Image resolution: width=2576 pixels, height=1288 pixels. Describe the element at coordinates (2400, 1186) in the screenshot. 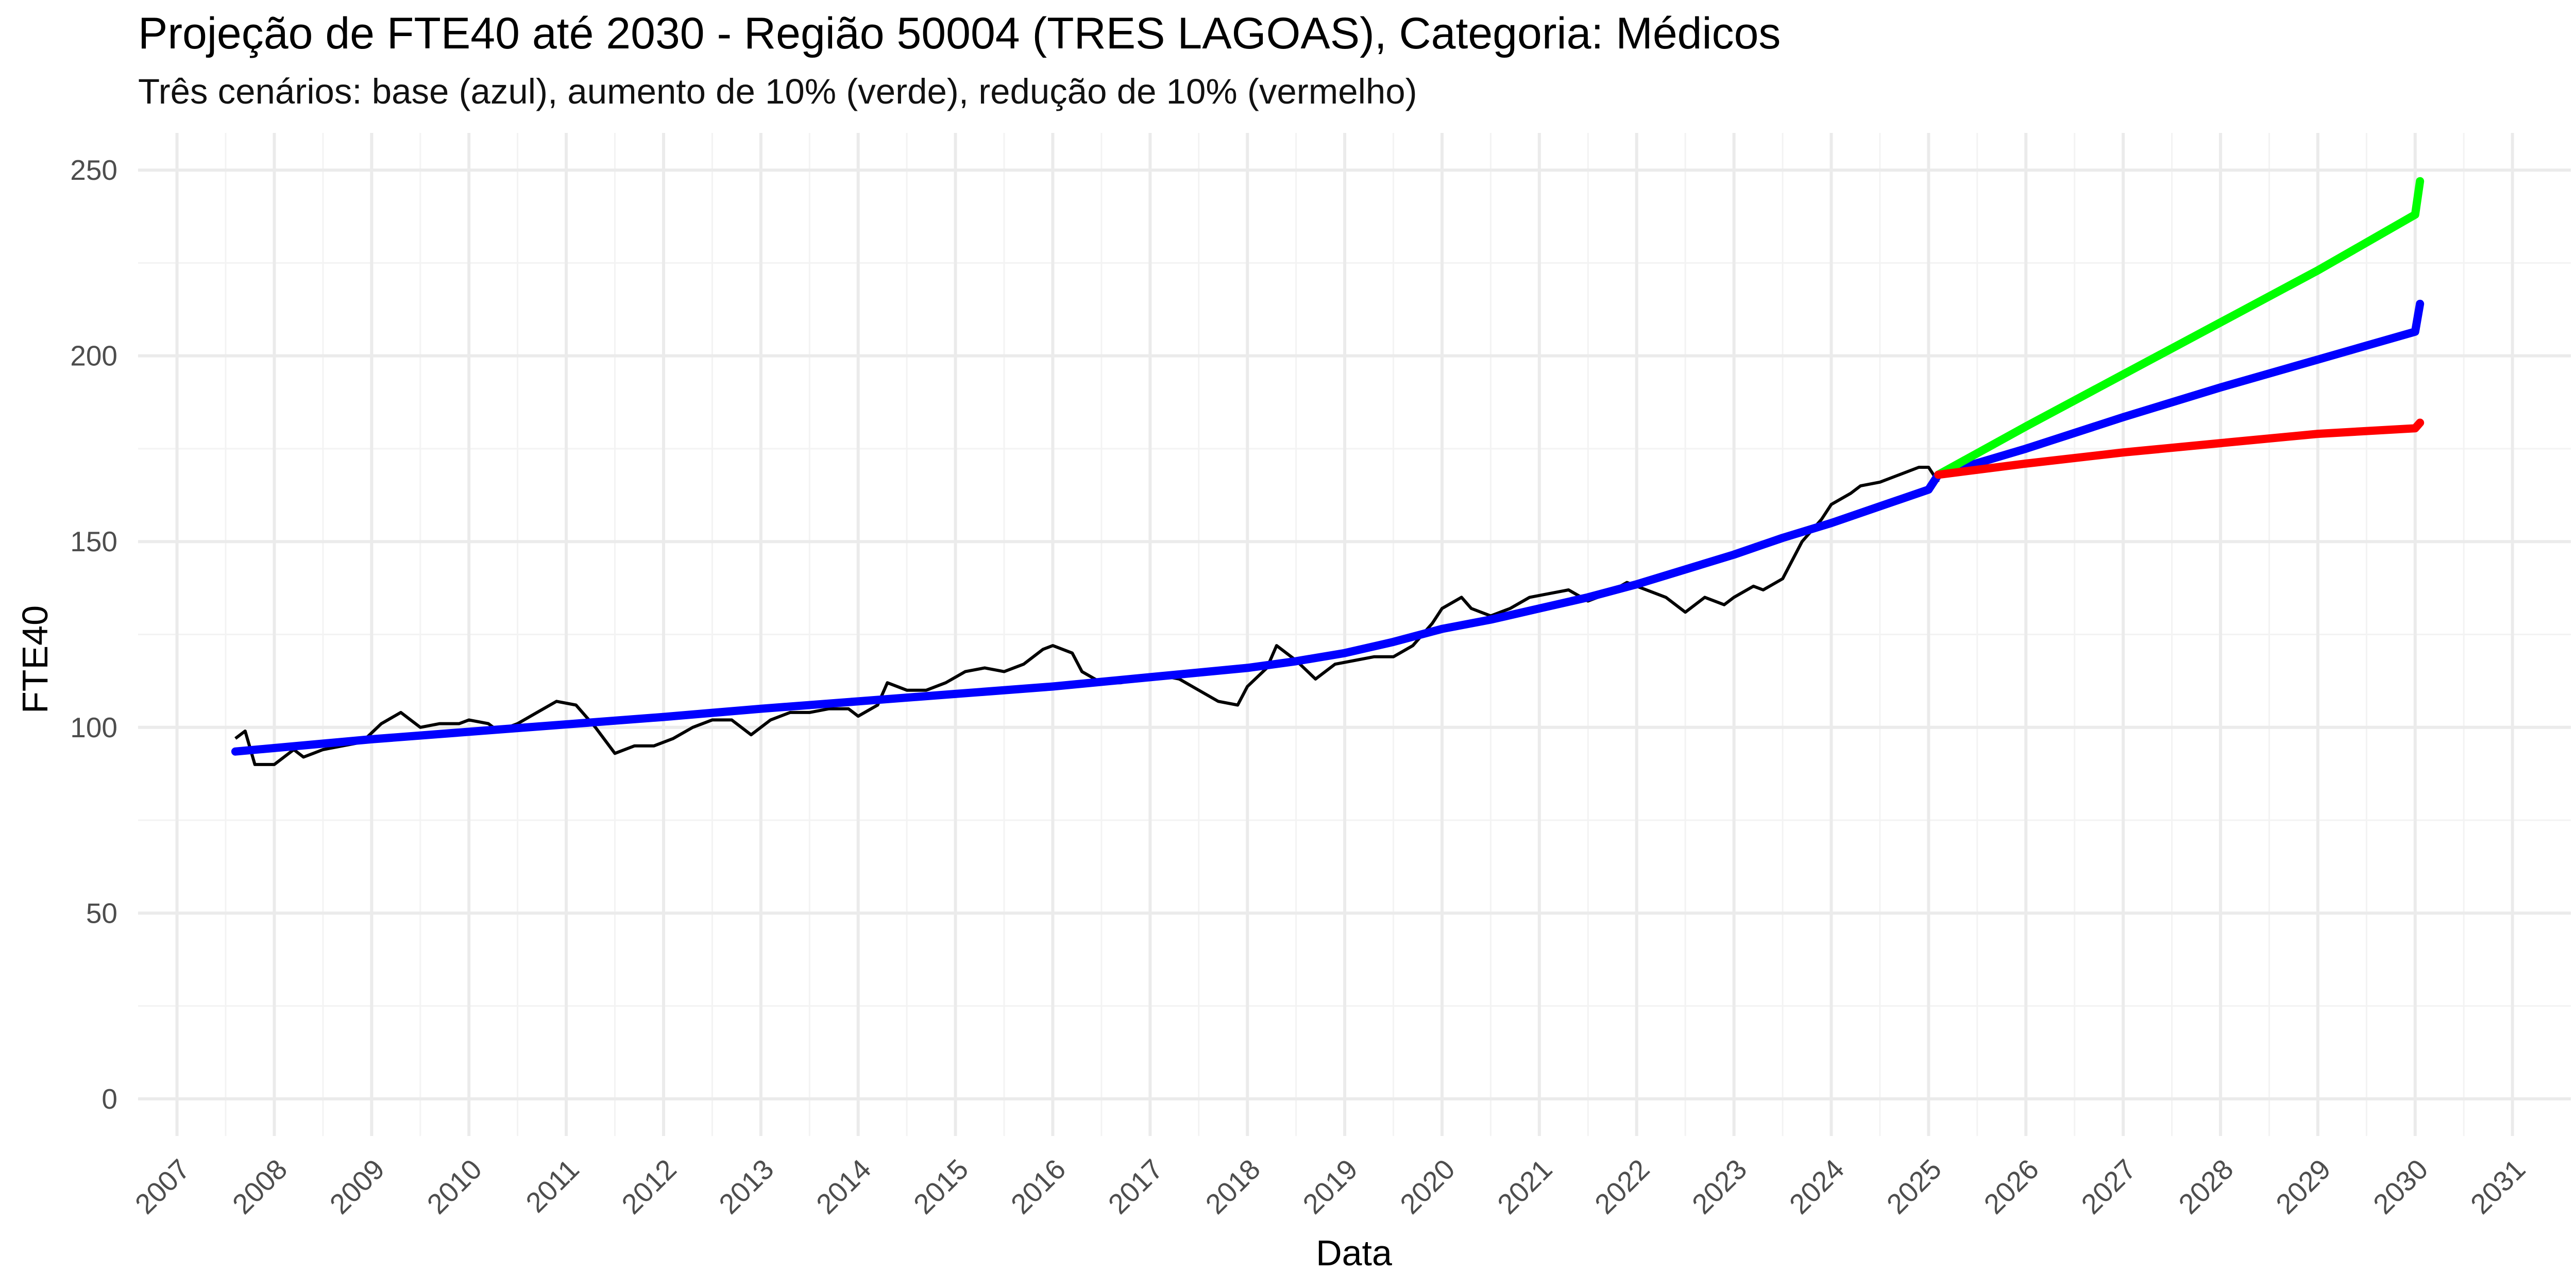

I see `x-tick-label: 2030` at that location.